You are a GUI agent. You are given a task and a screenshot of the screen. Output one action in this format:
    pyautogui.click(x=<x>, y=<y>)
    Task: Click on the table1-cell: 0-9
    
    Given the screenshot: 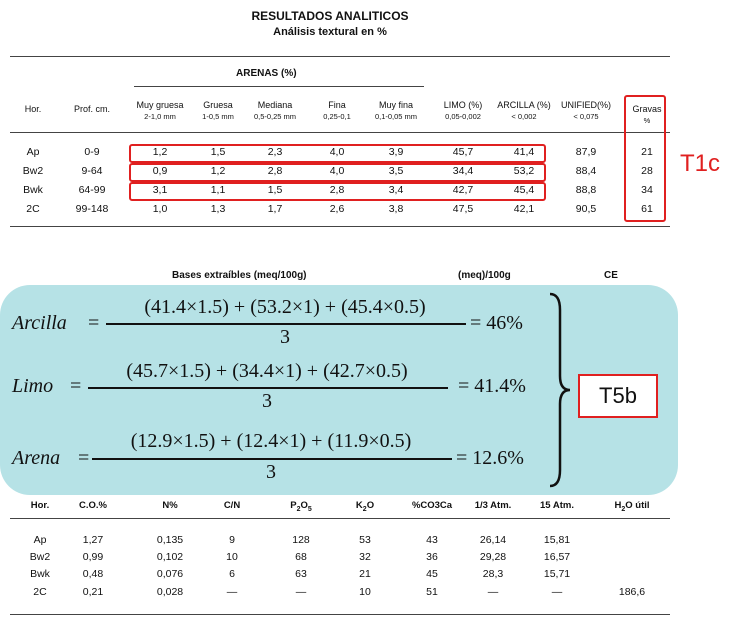 What is the action you would take?
    pyautogui.click(x=92, y=152)
    